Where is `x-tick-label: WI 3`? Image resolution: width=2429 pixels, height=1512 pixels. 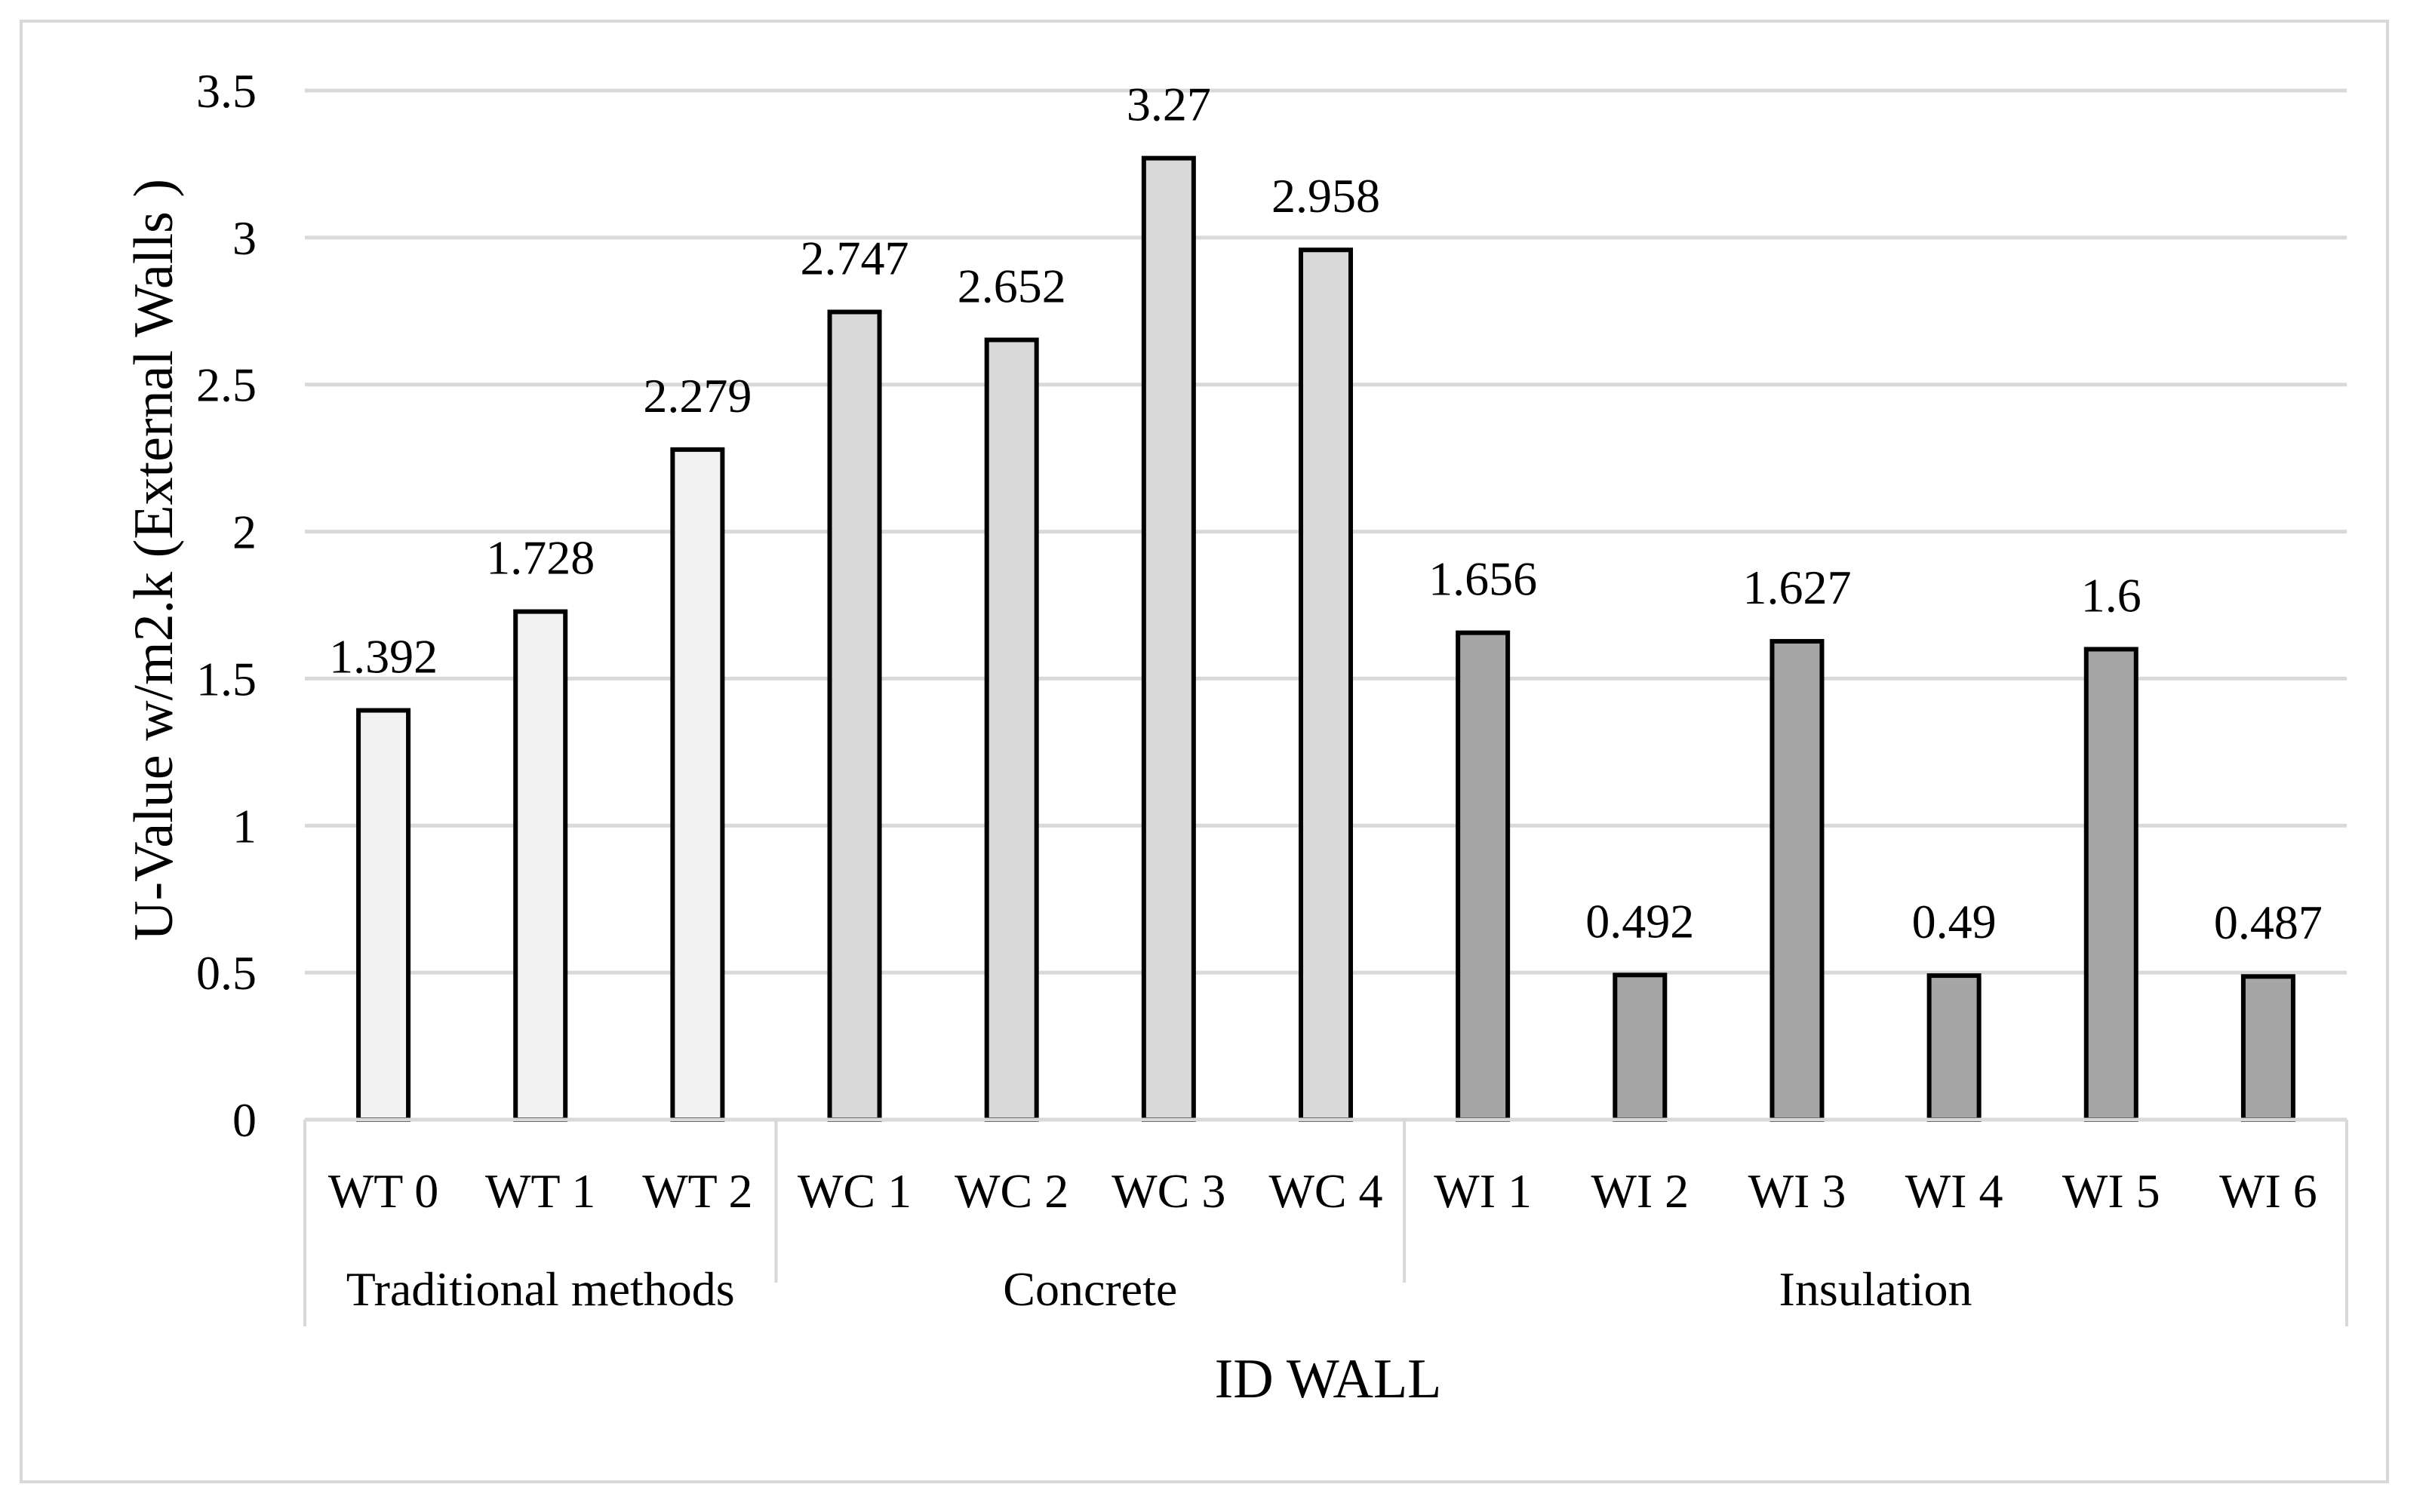
x-tick-label: WI 3 is located at coordinates (1797, 1191).